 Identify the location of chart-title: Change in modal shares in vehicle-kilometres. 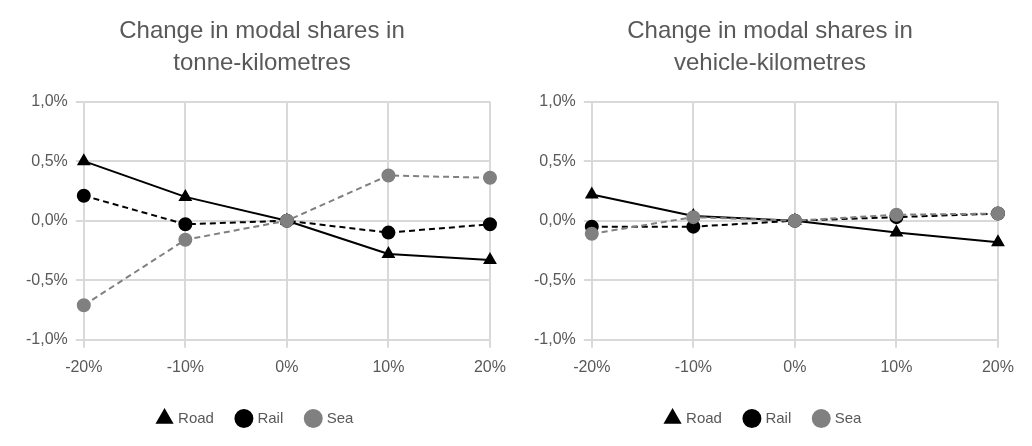
(770, 46).